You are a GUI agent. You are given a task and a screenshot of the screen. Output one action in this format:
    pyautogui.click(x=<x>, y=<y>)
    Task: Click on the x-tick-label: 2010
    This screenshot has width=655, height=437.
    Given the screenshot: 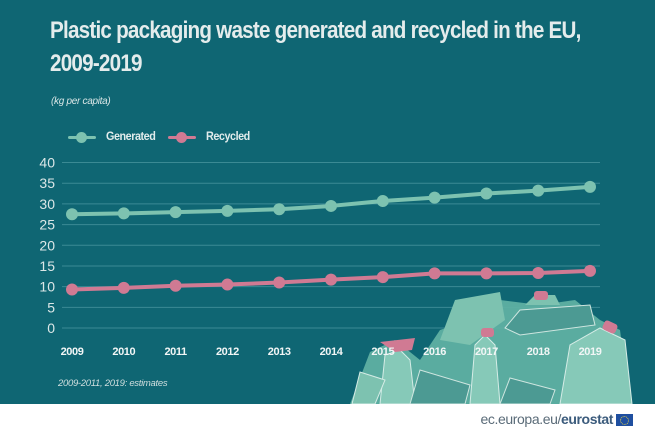 What is the action you would take?
    pyautogui.click(x=123, y=352)
    